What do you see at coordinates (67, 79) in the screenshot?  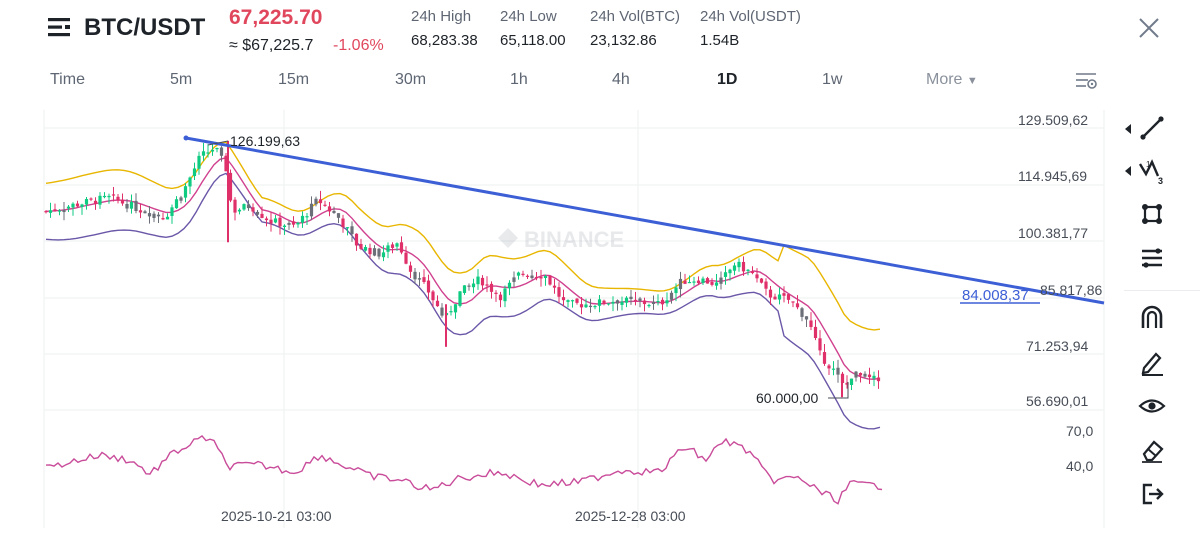 I see `tab-time: Time` at bounding box center [67, 79].